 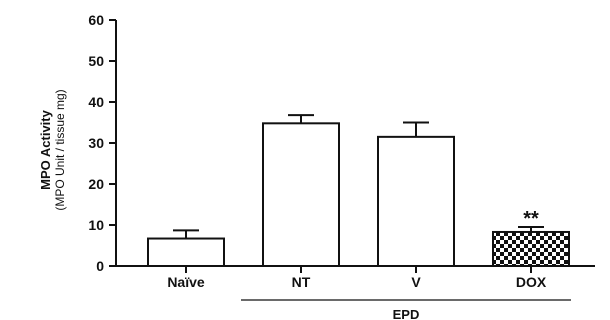 What do you see at coordinates (96, 102) in the screenshot?
I see `y-tick-label: 40` at bounding box center [96, 102].